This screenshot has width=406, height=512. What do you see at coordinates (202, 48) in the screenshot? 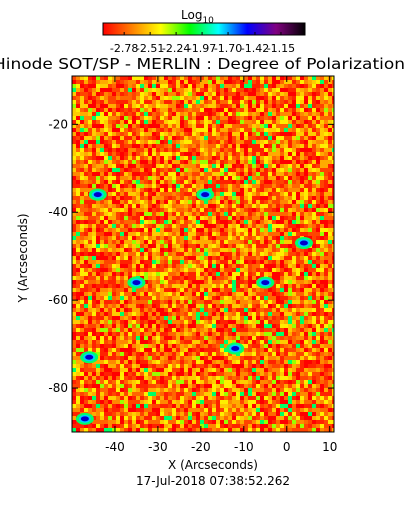
I see `colorbar-tick-label: -1.97` at bounding box center [202, 48].